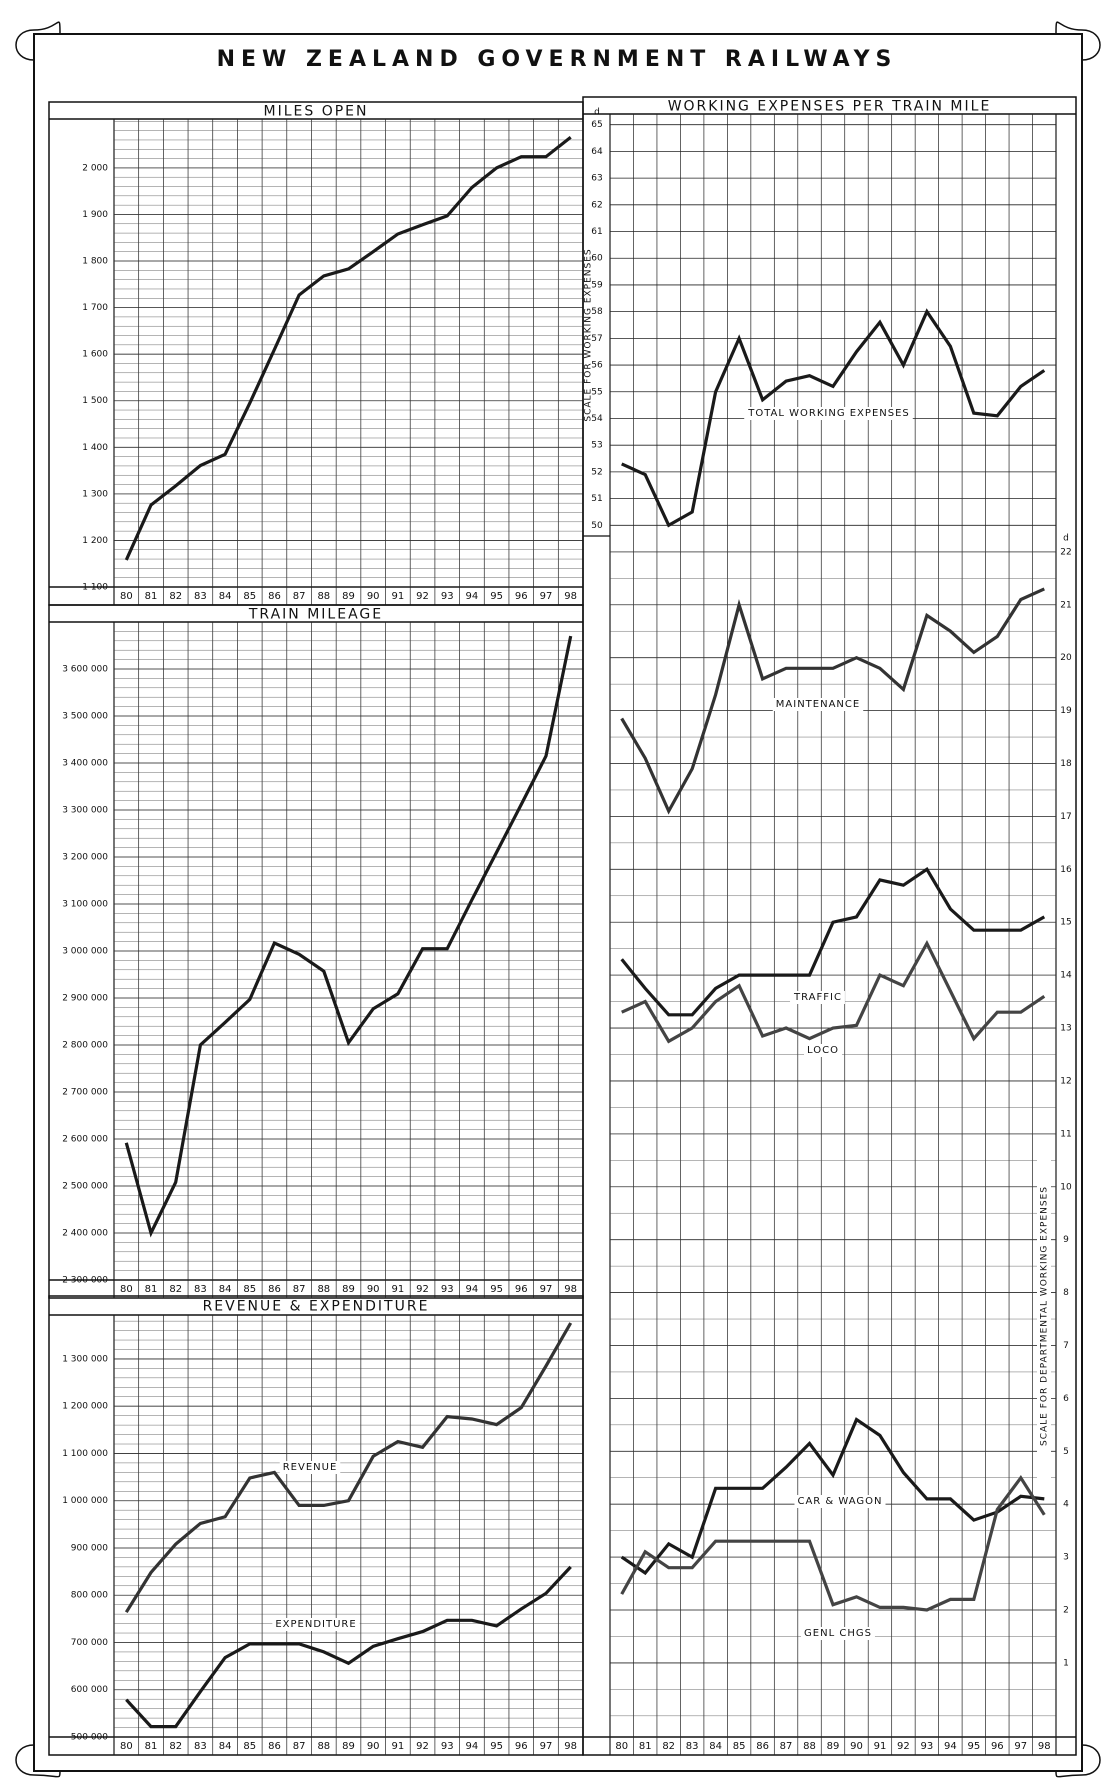  Describe the element at coordinates (1066, 1346) in the screenshot. I see `y2ticks-label: 7` at that location.